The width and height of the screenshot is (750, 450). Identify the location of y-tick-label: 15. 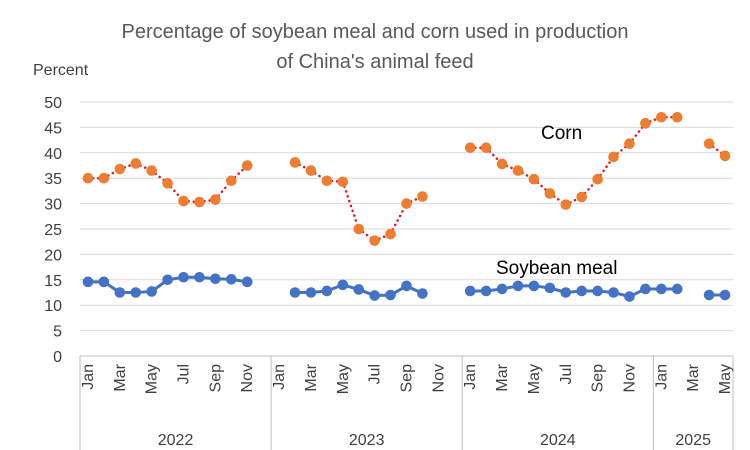
(53, 281).